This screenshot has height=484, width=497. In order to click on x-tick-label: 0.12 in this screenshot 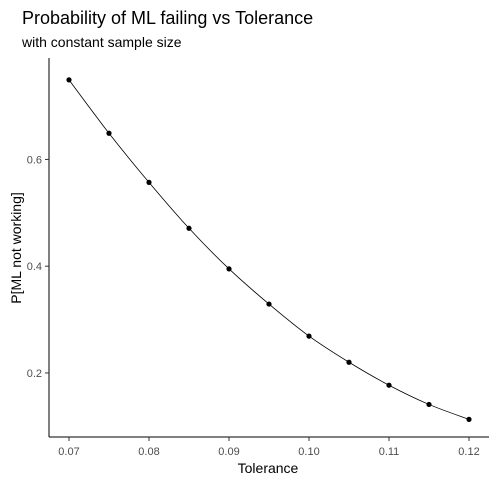, I will do `click(468, 452)`.